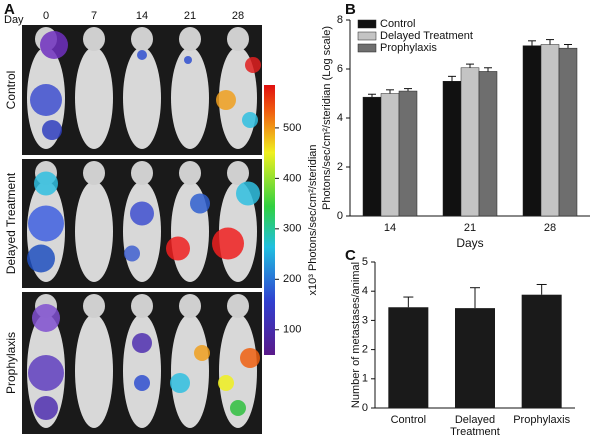 This screenshot has width=600, height=438. What do you see at coordinates (292, 178) in the screenshot?
I see `colorbar-tick-label: 400` at bounding box center [292, 178].